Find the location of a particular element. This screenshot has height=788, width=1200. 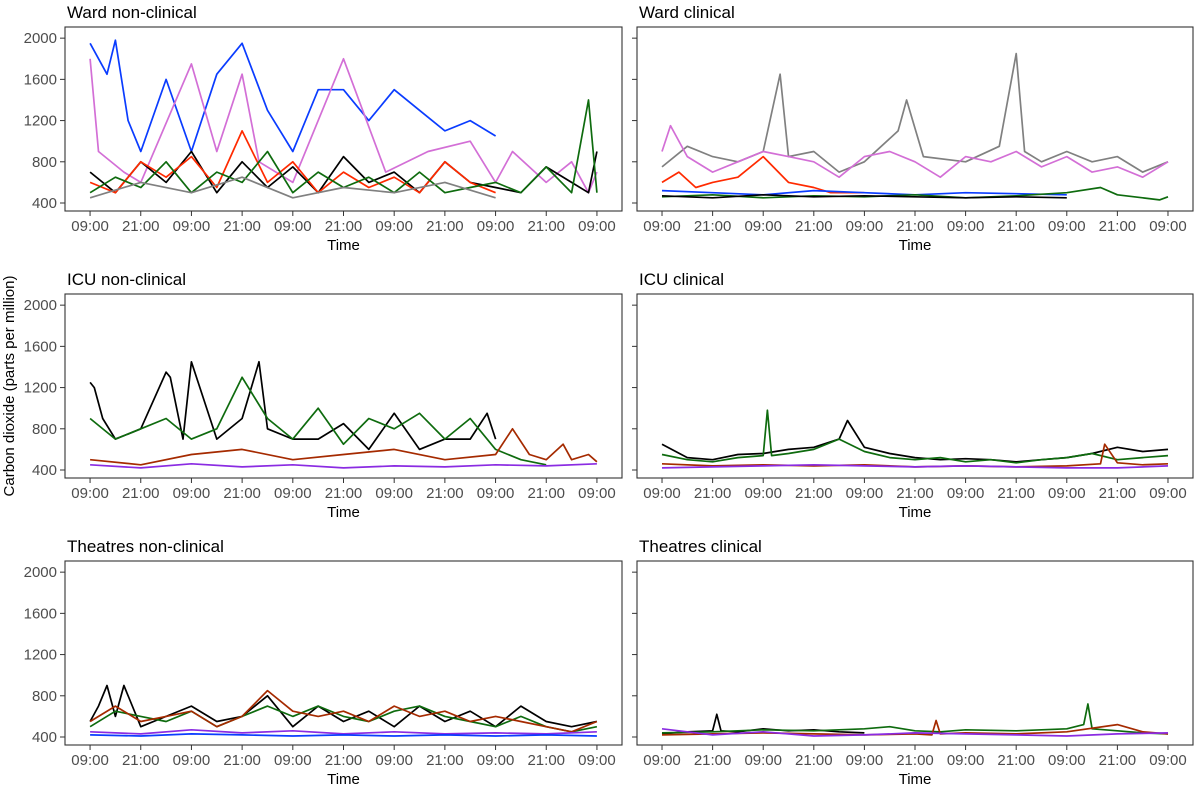

series-line-red is located at coordinates (292, 162).